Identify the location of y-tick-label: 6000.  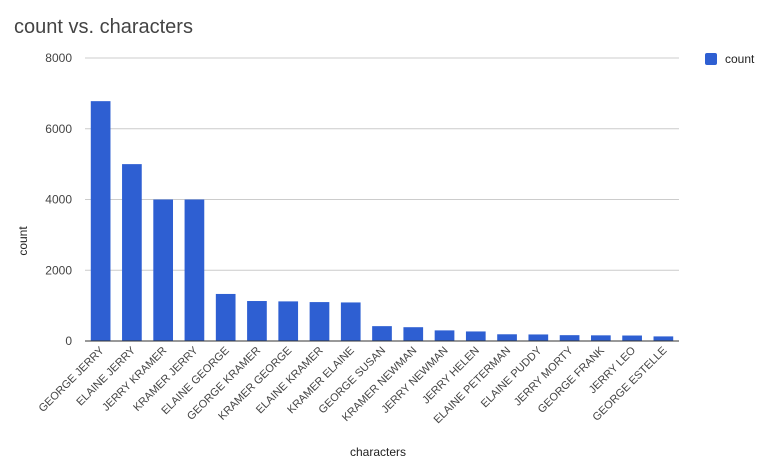
(58, 129).